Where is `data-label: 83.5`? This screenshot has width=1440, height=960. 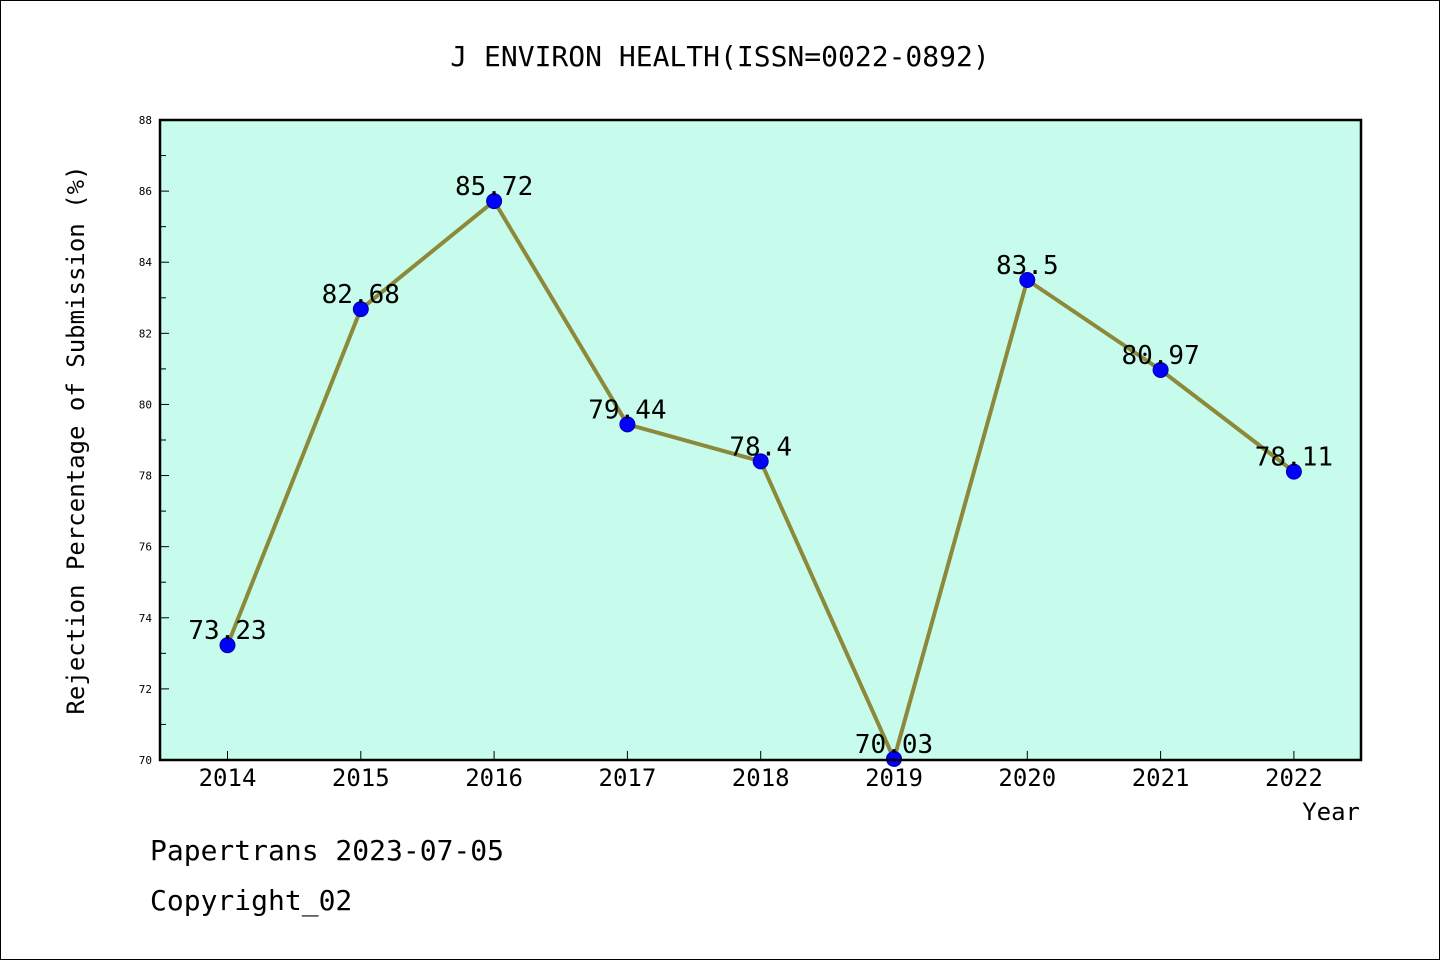 data-label: 83.5 is located at coordinates (1027, 266).